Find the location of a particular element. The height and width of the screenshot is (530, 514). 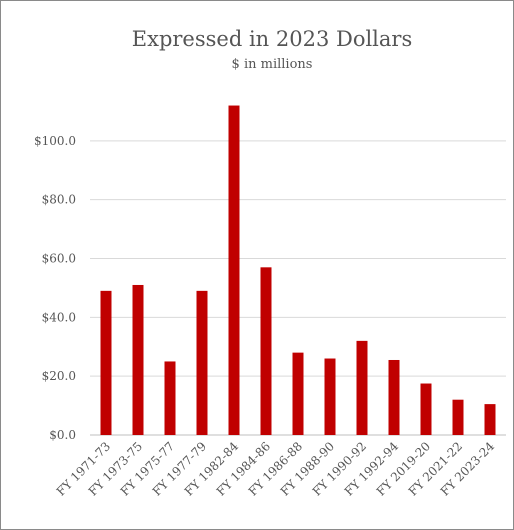

y-tick-label: $80.0 is located at coordinates (59, 200).